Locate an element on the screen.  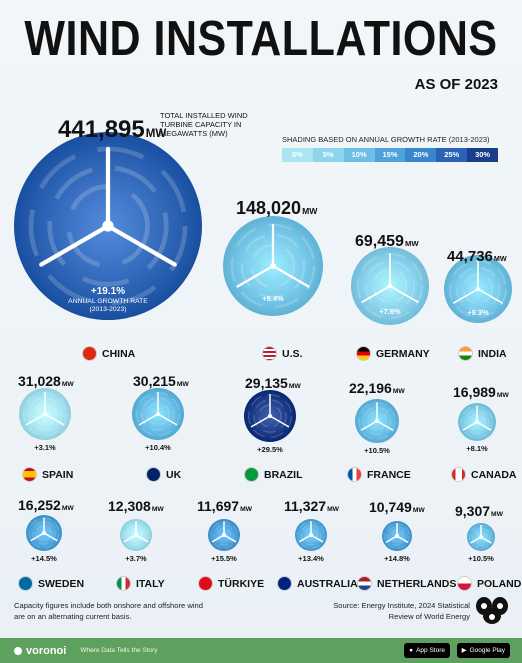
capacity-value: 10,749 is located at coordinates (390, 507).